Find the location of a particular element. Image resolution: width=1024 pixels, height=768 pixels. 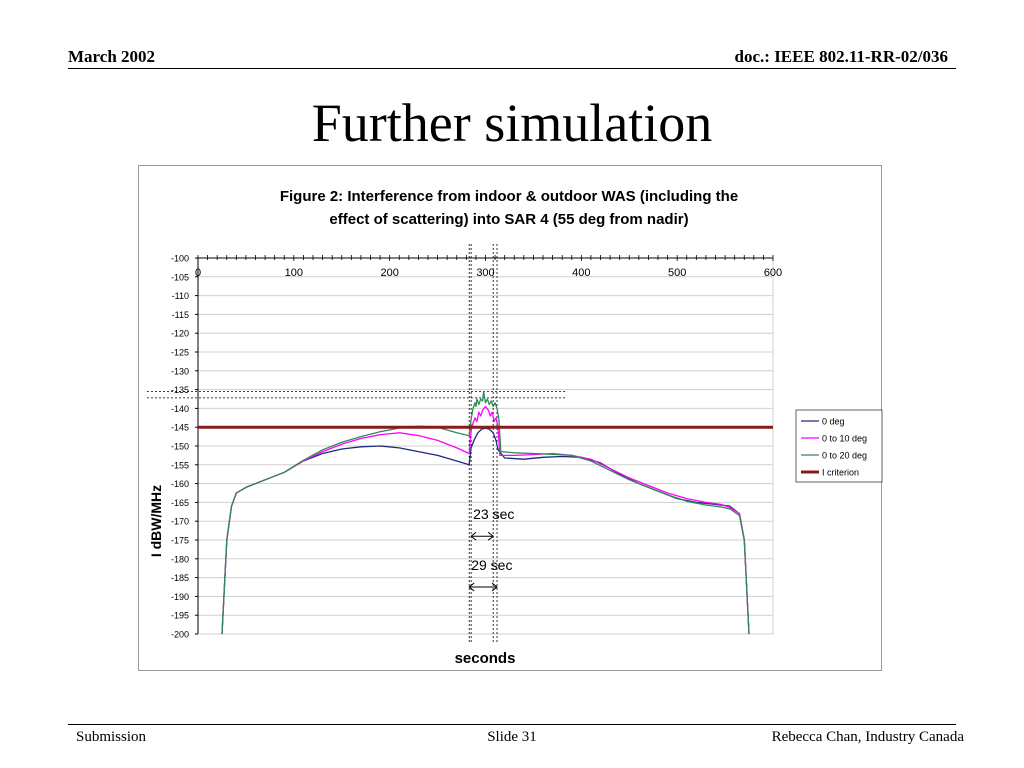

y-tick-label: -185 is located at coordinates (180, 578).